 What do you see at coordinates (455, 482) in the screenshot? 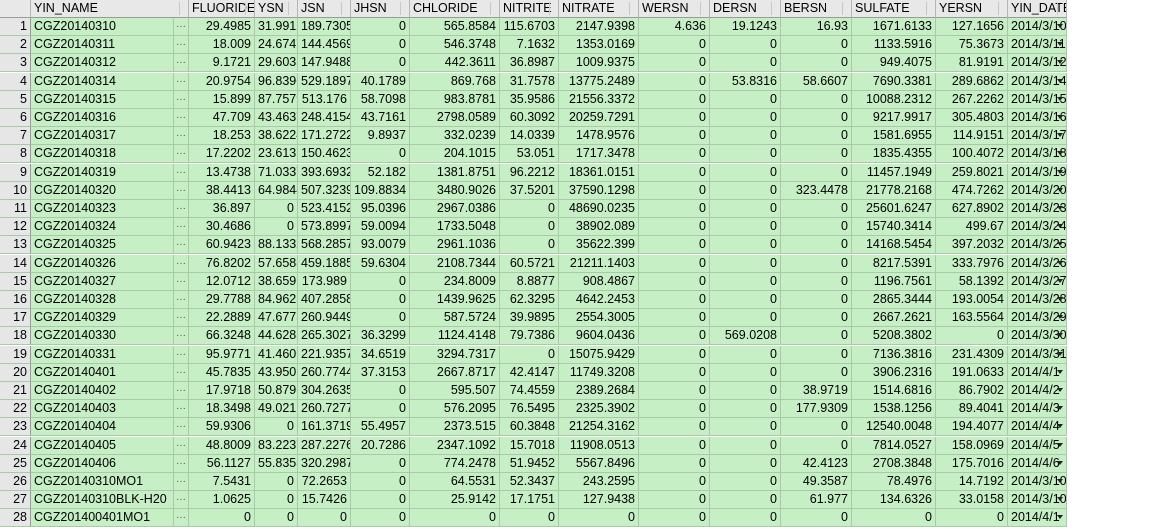
I see `cell-chloride: 64.5531` at bounding box center [455, 482].